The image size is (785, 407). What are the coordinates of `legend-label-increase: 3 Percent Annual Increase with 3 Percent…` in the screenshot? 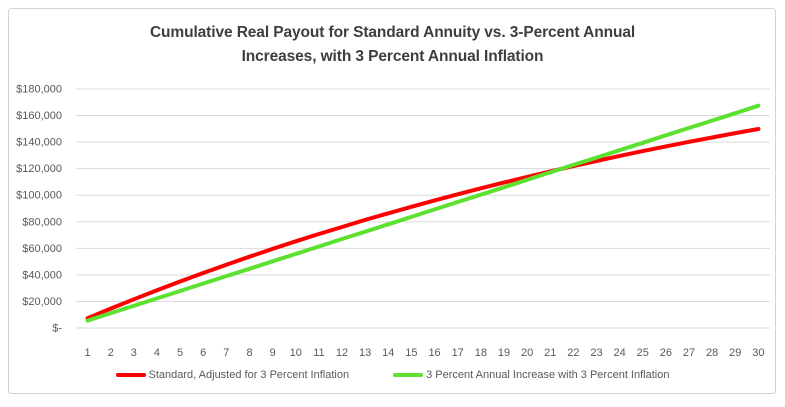 It's located at (548, 375).